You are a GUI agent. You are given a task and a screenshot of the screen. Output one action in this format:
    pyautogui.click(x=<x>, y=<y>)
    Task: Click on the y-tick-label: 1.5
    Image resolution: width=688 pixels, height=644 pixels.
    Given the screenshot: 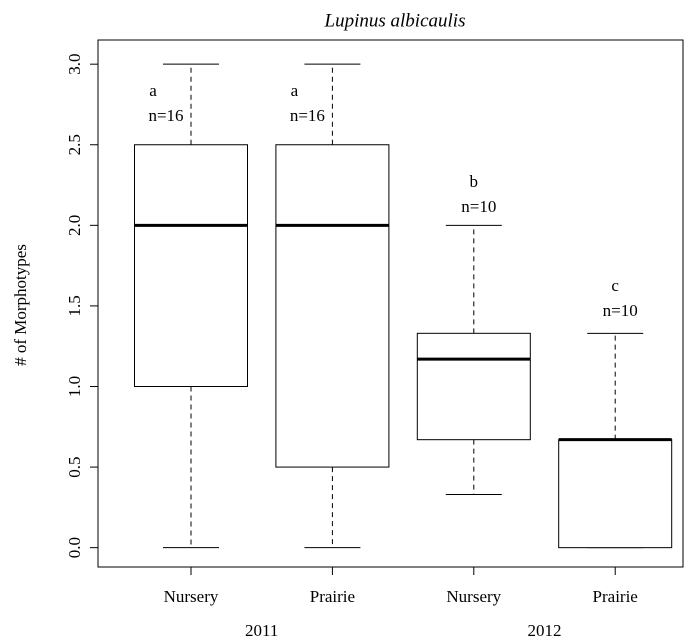 What is the action you would take?
    pyautogui.click(x=74, y=305)
    